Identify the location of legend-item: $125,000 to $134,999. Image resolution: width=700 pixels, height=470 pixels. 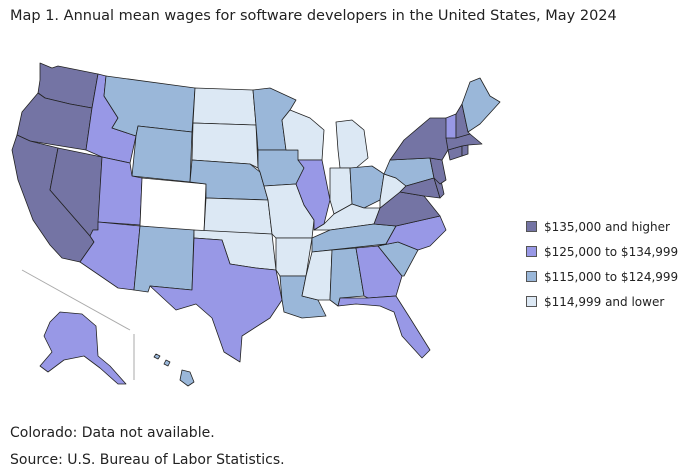
(602, 251).